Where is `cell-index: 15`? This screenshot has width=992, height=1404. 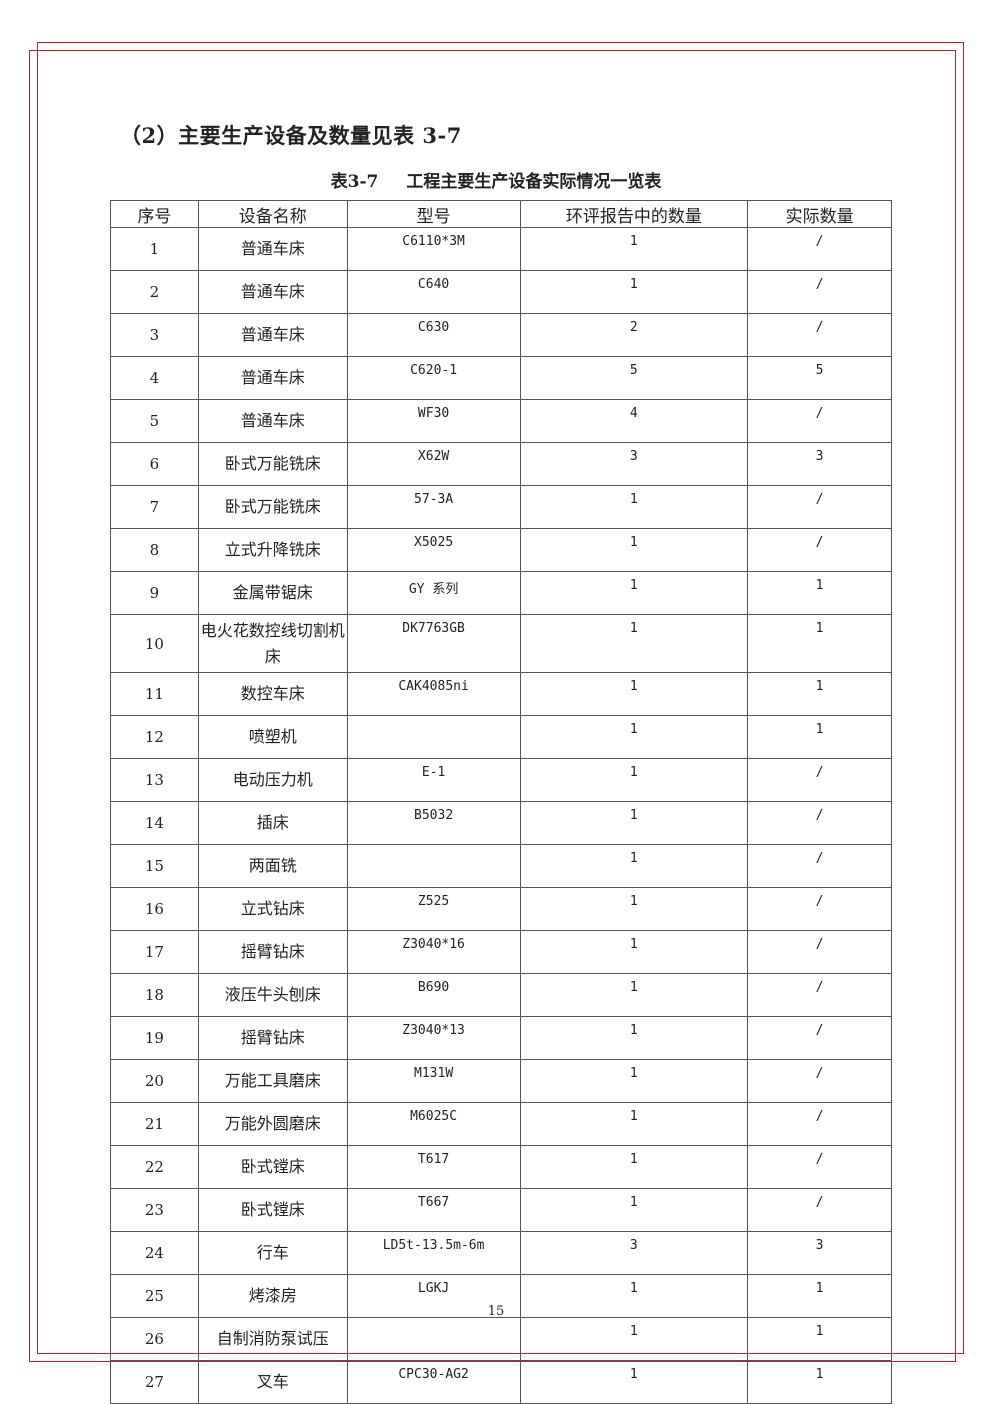
cell-index: 15 is located at coordinates (154, 866).